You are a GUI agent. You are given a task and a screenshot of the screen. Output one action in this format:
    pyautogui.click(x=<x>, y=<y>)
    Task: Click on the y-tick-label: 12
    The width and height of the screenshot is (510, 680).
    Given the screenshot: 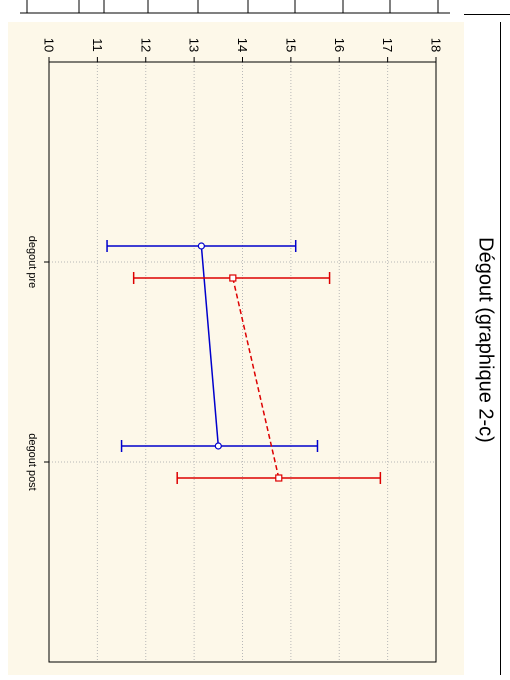 What is the action you would take?
    pyautogui.click(x=145, y=45)
    